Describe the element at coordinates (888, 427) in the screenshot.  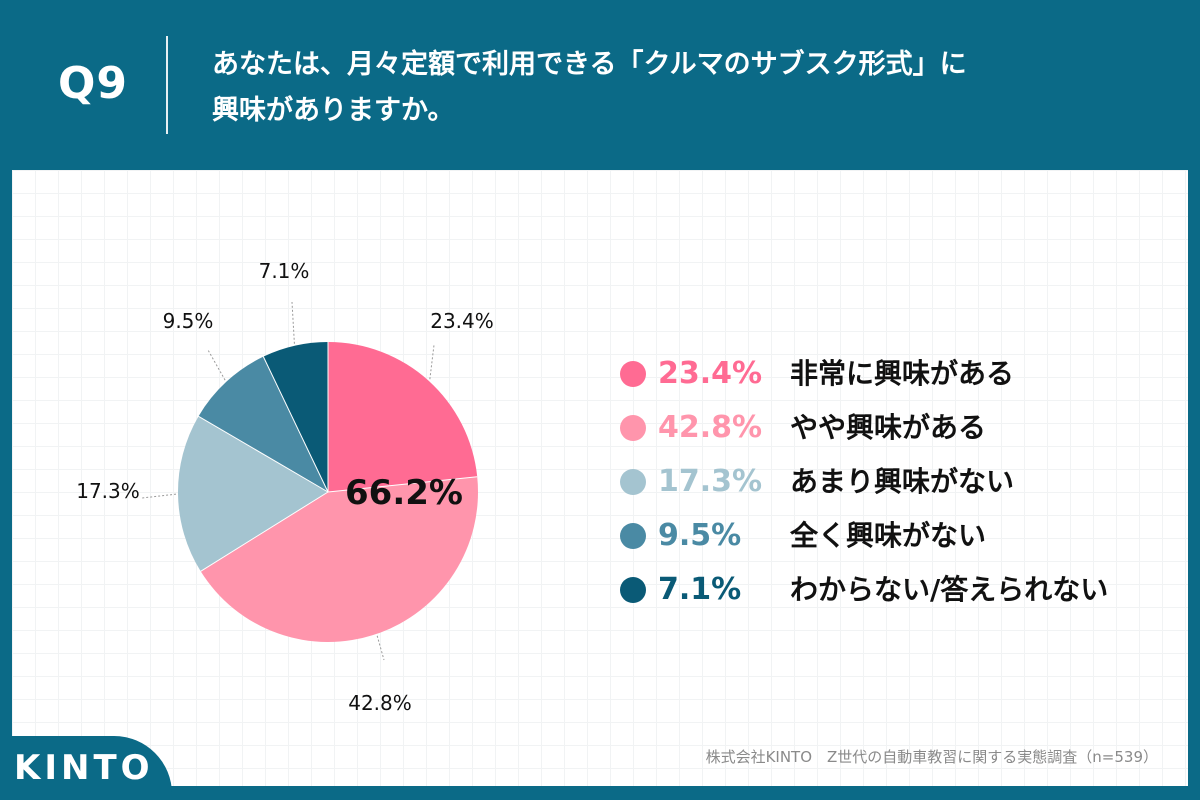
I see `legend-label: やや興味がある` at that location.